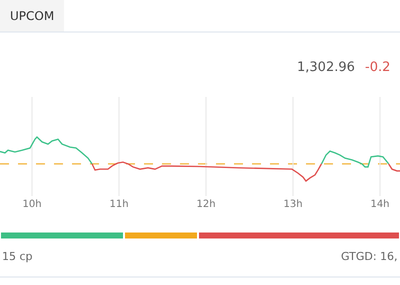 Image resolution: width=400 pixels, height=285 pixels. Describe the element at coordinates (32, 204) in the screenshot. I see `x-tick-label: 10h` at that location.